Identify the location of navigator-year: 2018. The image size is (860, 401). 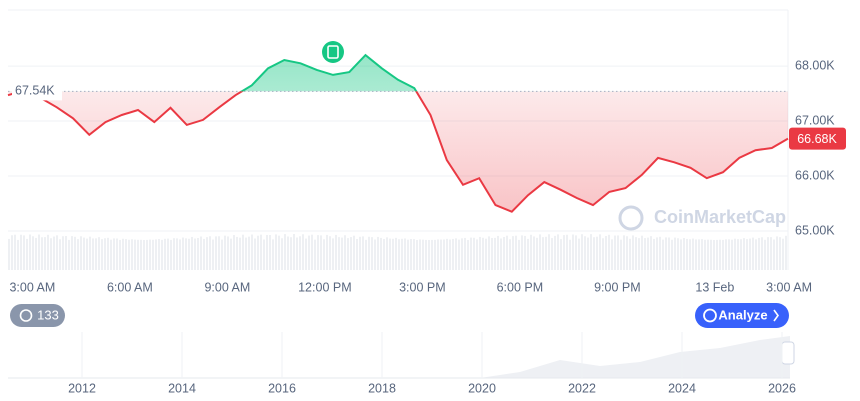
(382, 388).